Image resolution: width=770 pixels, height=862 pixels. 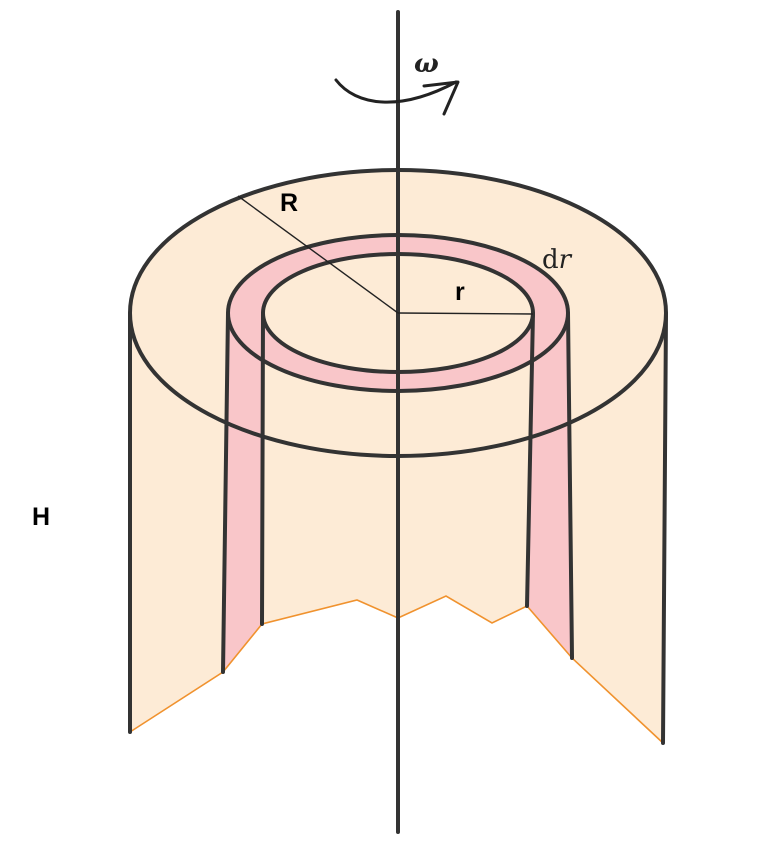 What do you see at coordinates (460, 292) in the screenshot?
I see `inner-radius-label: r` at bounding box center [460, 292].